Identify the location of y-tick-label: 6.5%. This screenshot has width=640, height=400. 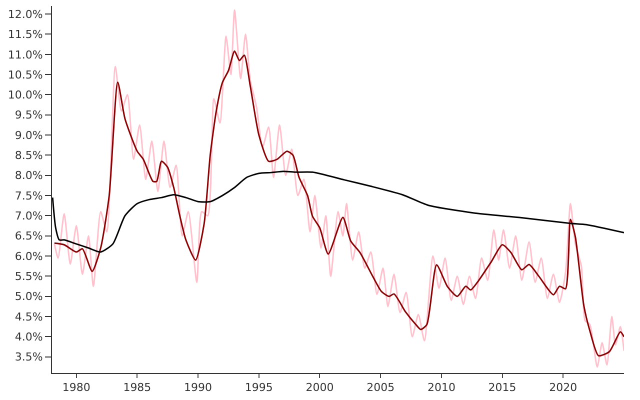
(28, 236).